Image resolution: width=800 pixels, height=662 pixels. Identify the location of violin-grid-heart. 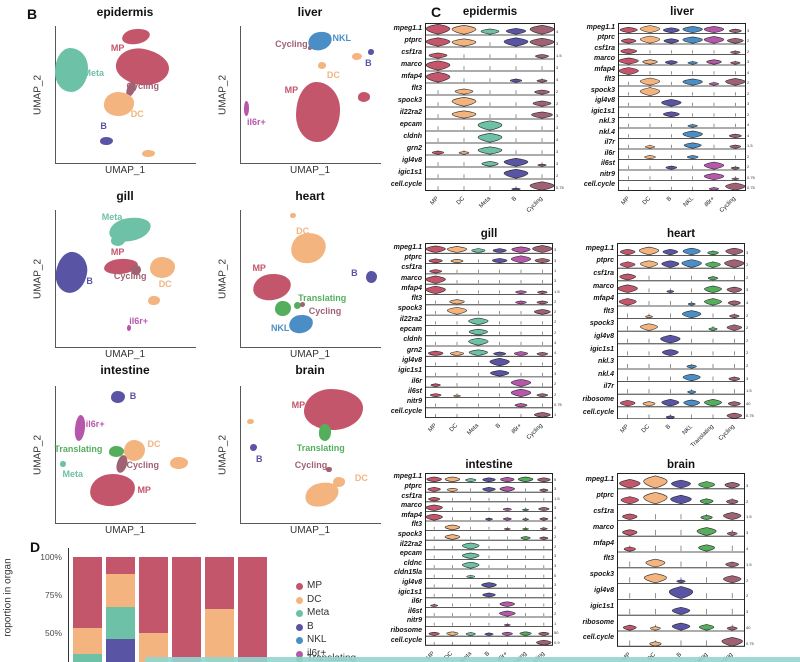
(681, 331).